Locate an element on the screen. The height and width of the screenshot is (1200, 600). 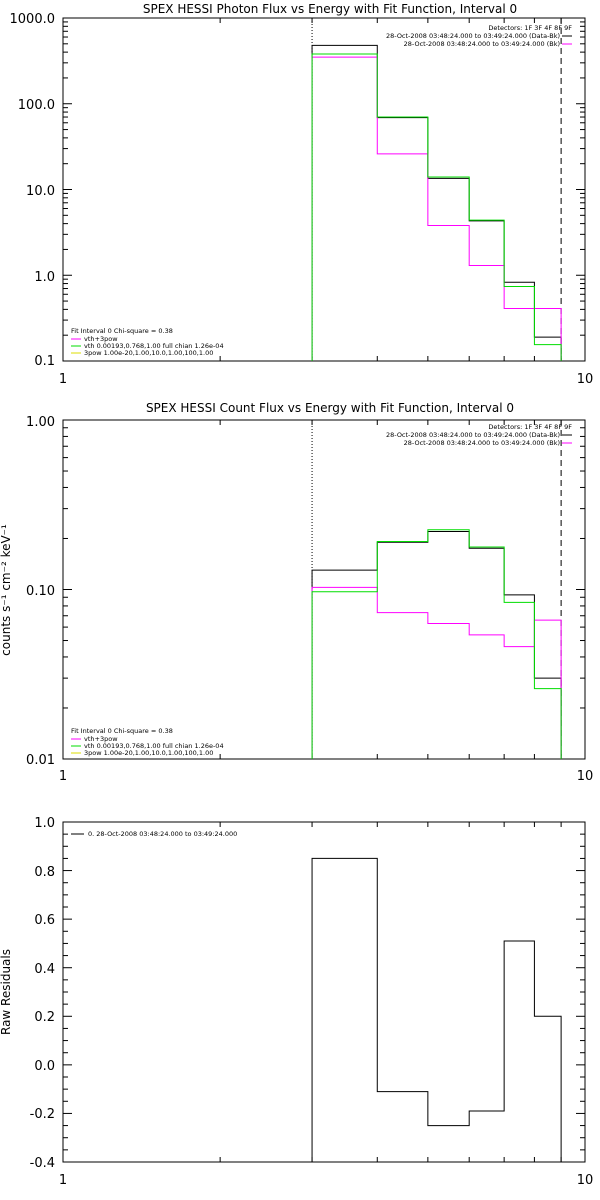
photon-flux-xtick-1: 1 is located at coordinates (63, 379).